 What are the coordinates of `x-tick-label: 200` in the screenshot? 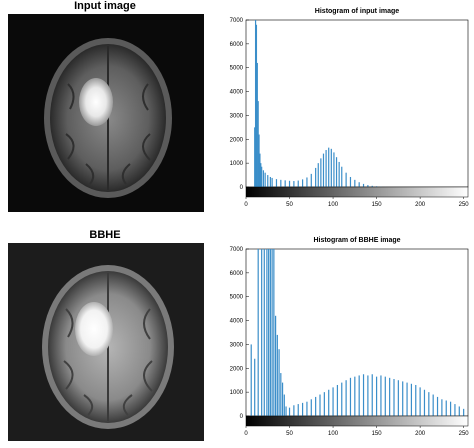 It's located at (420, 205).